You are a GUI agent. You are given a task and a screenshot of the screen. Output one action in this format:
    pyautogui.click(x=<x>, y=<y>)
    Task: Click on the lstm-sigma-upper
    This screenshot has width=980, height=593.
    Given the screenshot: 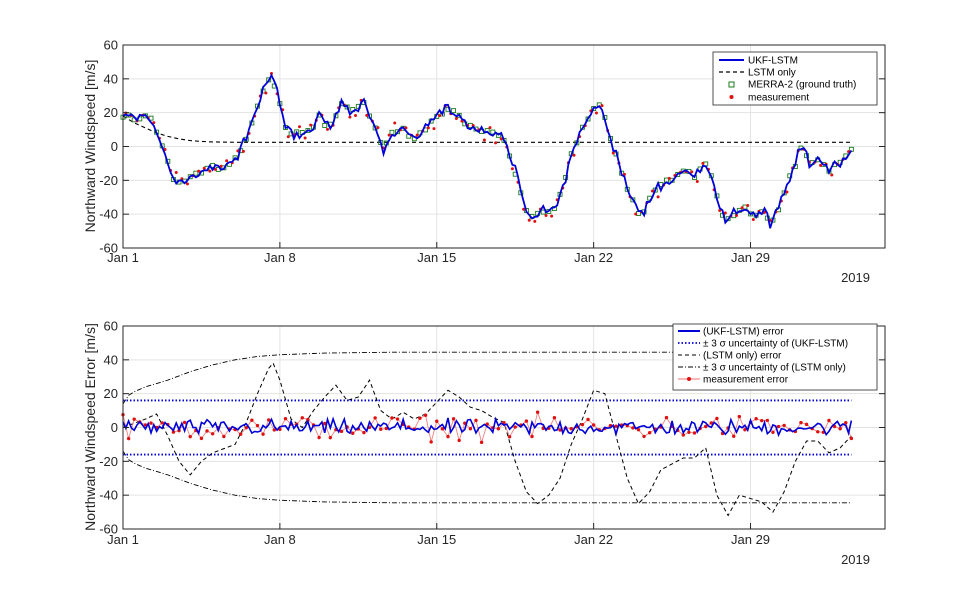 What is the action you would take?
    pyautogui.click(x=487, y=378)
    